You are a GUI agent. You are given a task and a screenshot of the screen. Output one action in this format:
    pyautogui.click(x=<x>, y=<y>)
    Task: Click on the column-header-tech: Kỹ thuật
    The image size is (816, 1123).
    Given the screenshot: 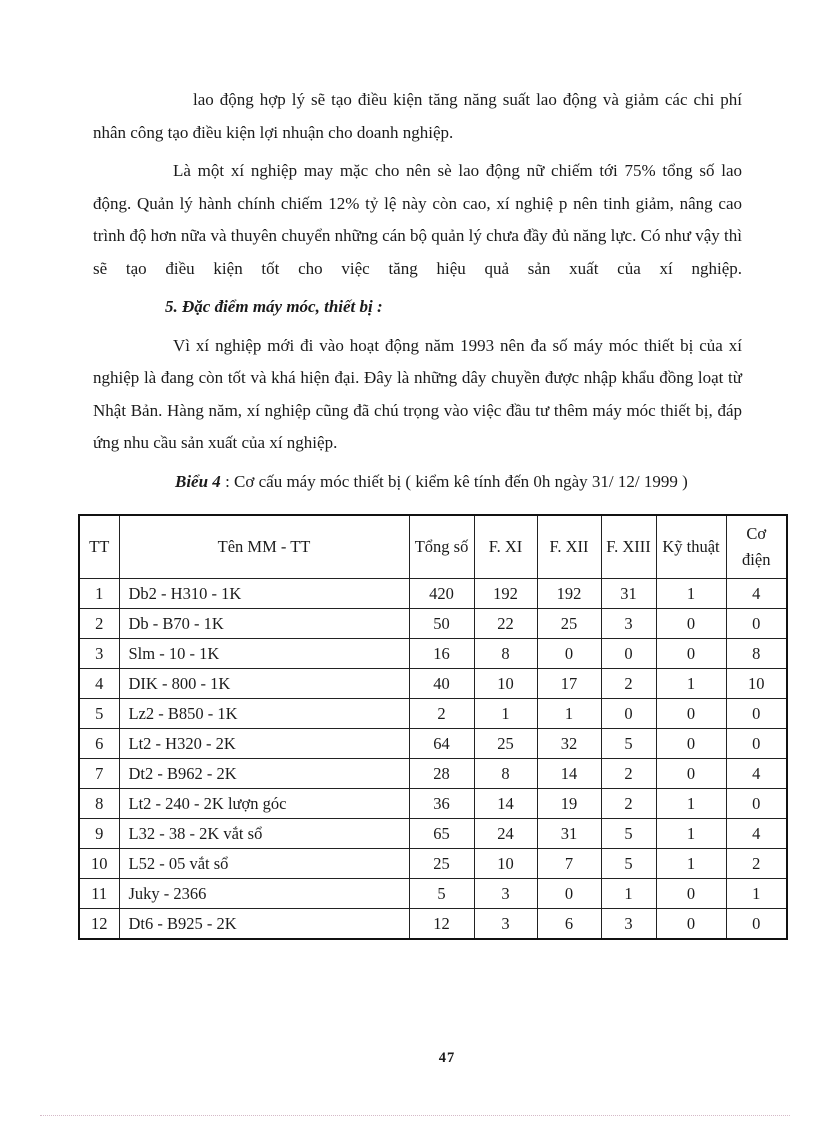 What is the action you would take?
    pyautogui.click(x=691, y=546)
    